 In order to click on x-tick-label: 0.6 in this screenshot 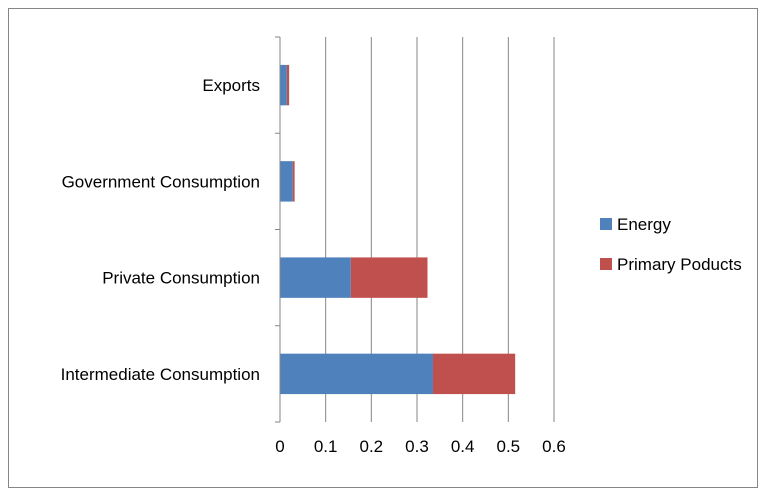, I will do `click(554, 446)`.